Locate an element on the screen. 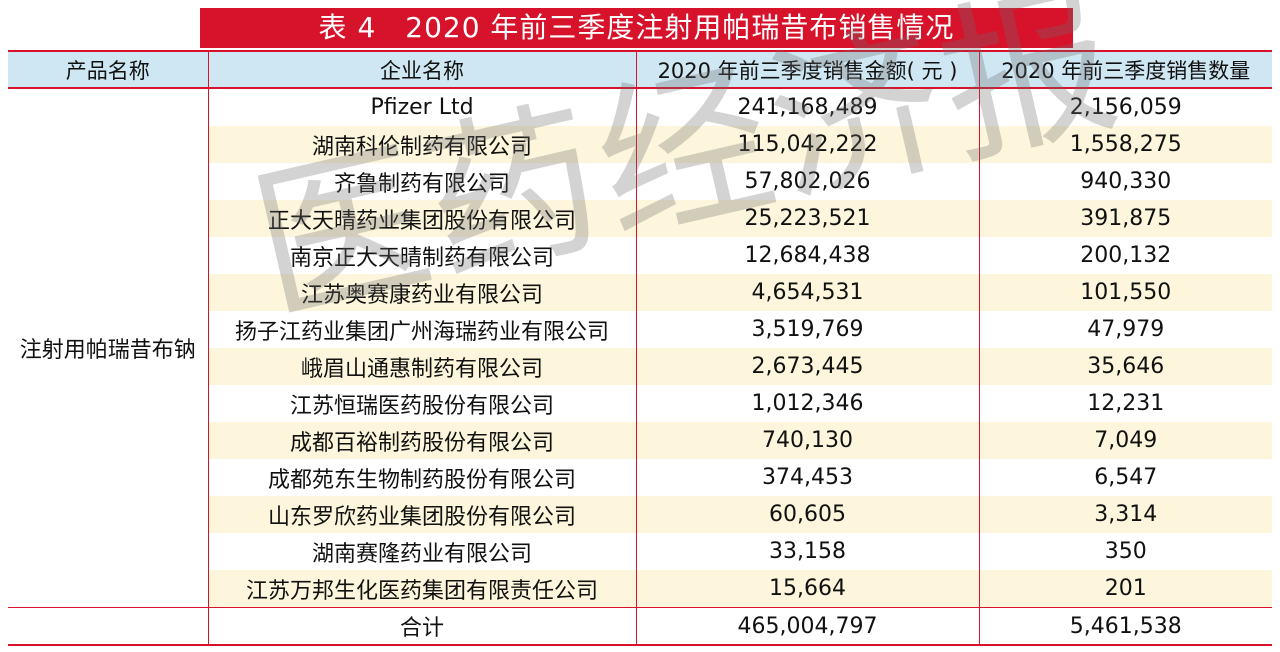 The height and width of the screenshot is (652, 1280). table-row: 江苏恒瑞医药股份有限公司 1,012,346 12,231 is located at coordinates (640, 403).